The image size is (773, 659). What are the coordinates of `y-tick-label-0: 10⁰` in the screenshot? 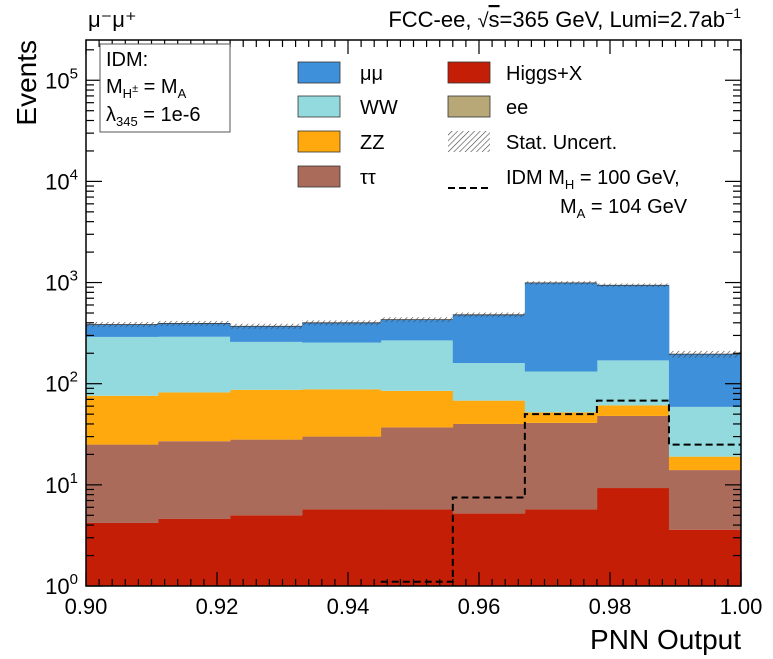 It's located at (61, 585).